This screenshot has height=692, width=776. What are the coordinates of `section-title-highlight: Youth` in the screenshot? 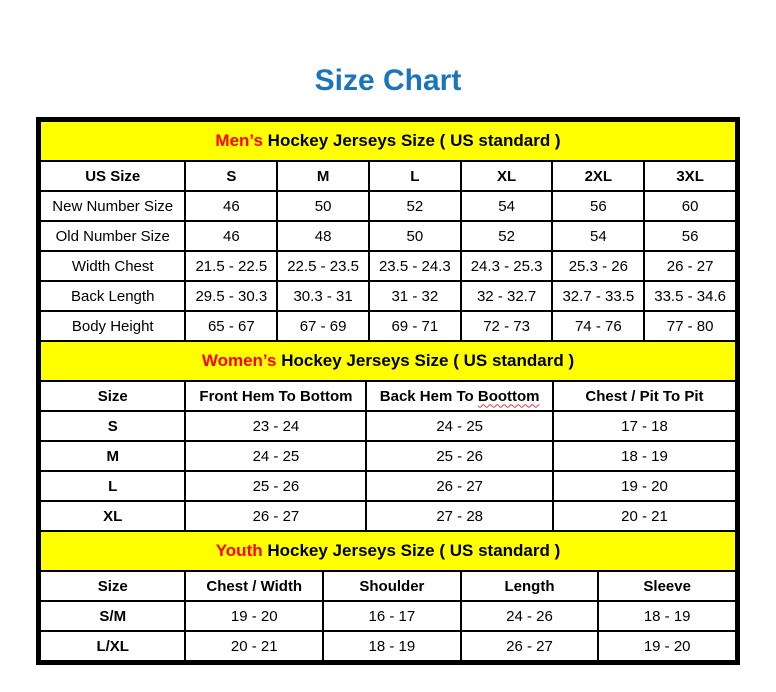 It's located at (239, 550).